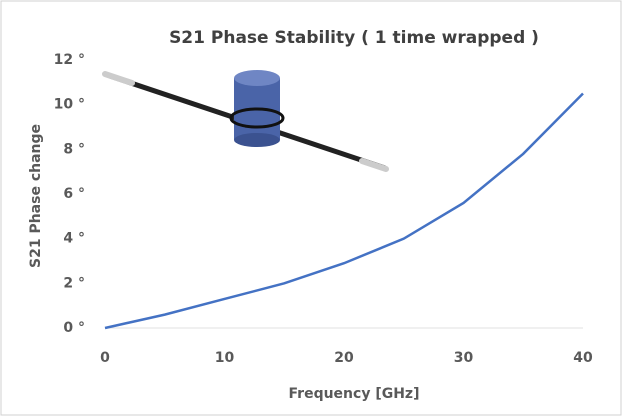 The width and height of the screenshot is (624, 418). I want to click on cylinder-top, so click(257, 78).